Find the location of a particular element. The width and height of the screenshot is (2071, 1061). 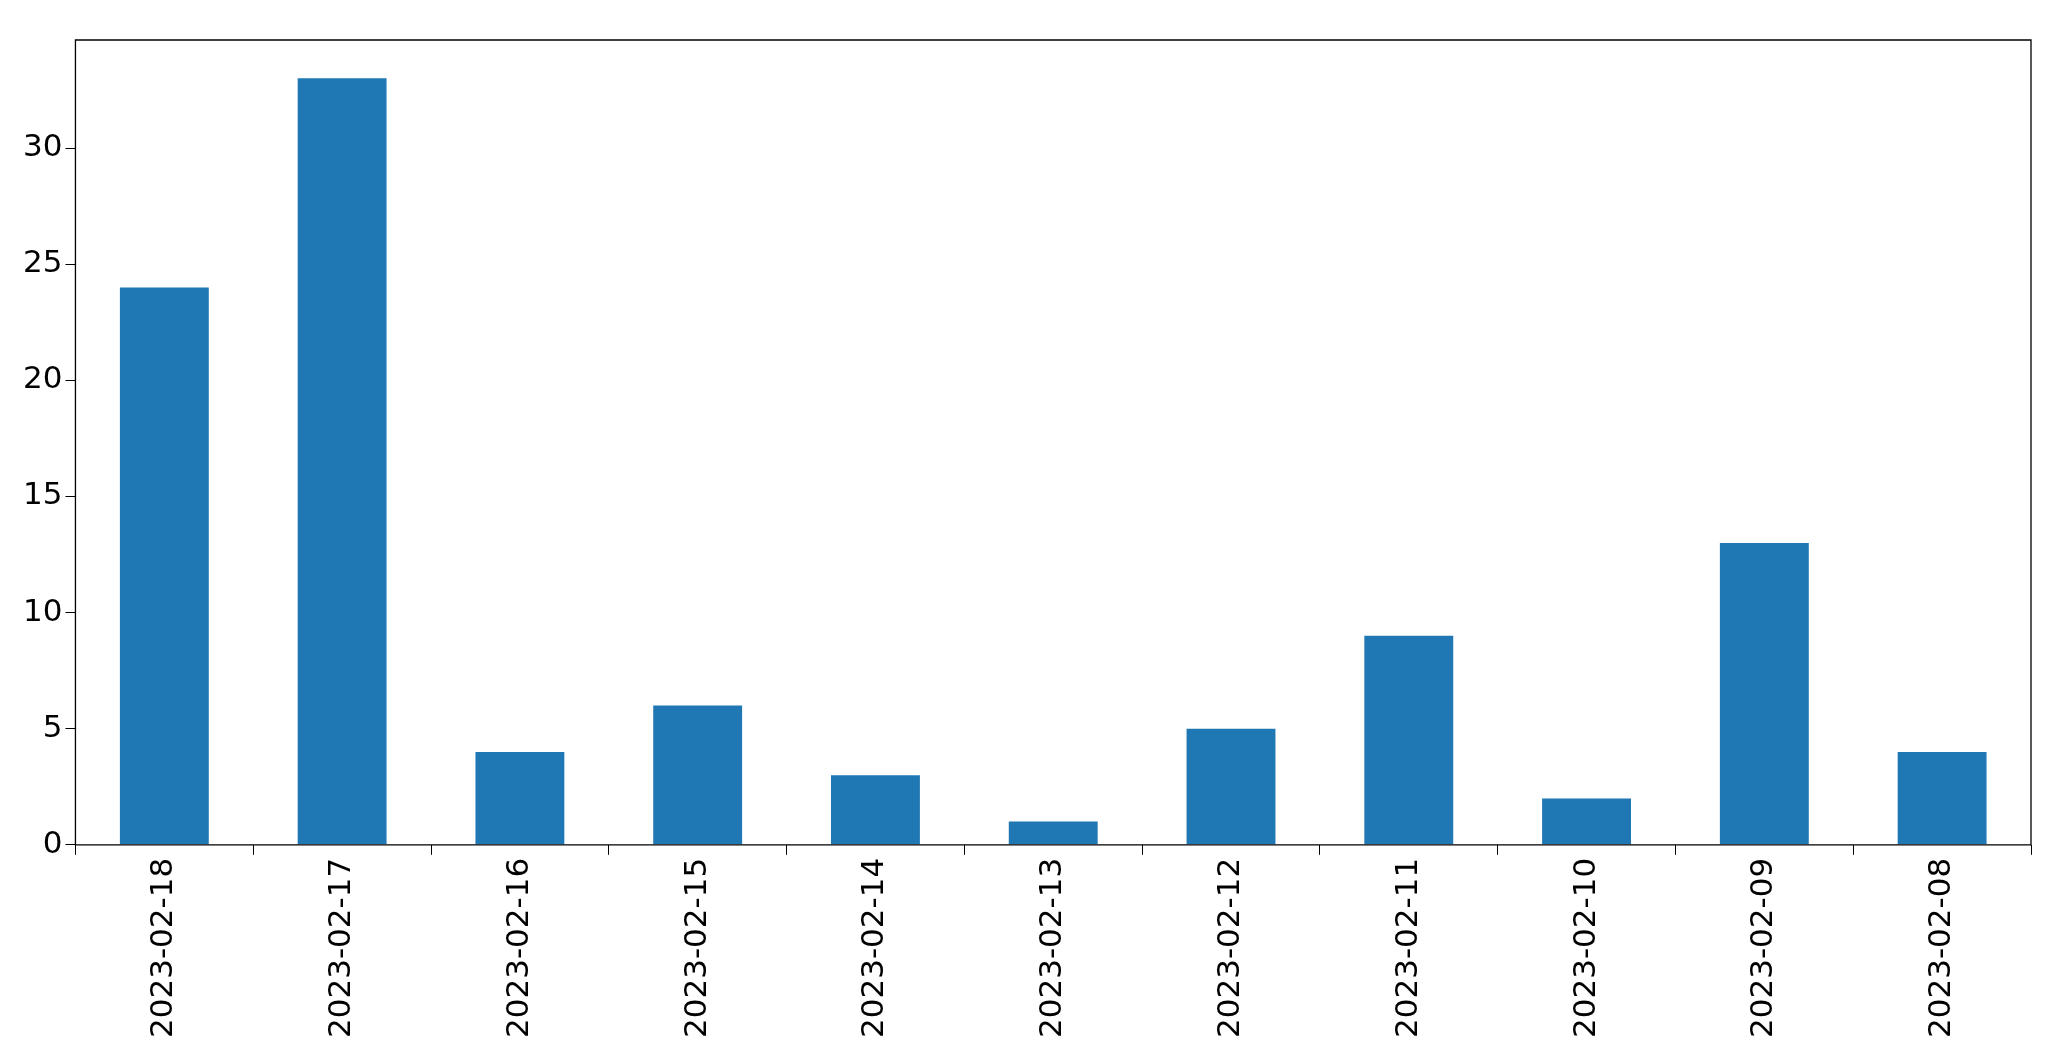

y-tick-label: 20 is located at coordinates (42, 377).